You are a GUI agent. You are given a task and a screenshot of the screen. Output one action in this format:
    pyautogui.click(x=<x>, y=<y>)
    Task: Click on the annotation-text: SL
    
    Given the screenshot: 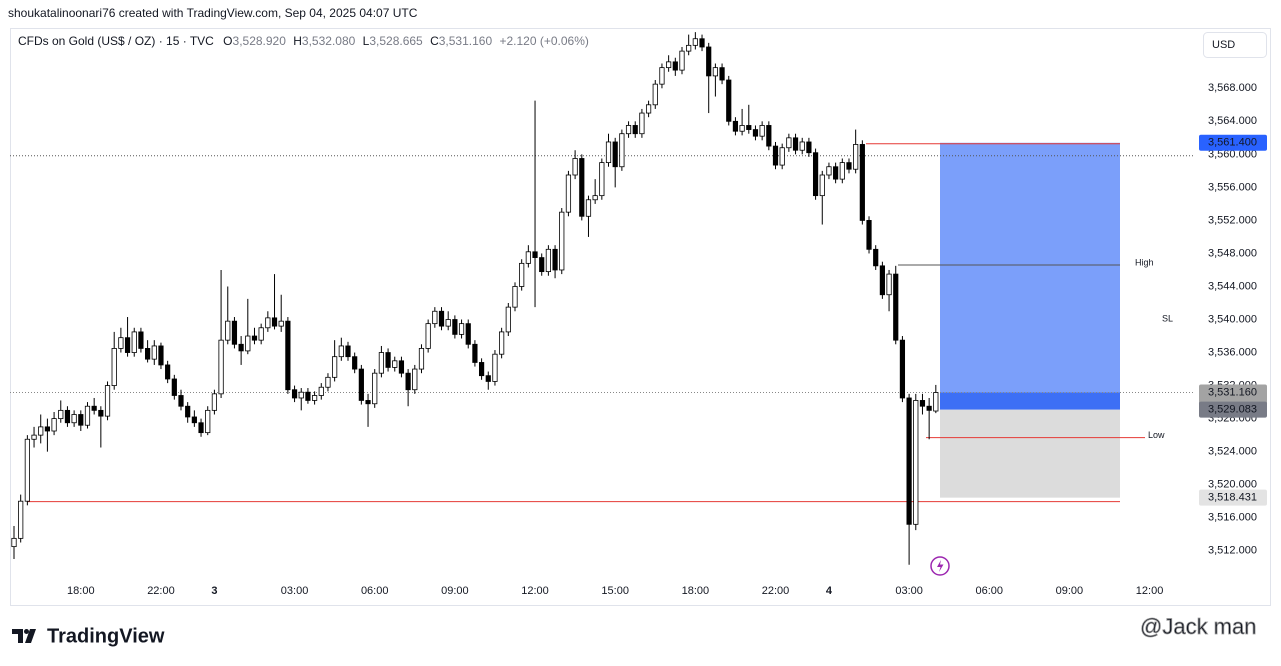 What is the action you would take?
    pyautogui.click(x=1167, y=319)
    